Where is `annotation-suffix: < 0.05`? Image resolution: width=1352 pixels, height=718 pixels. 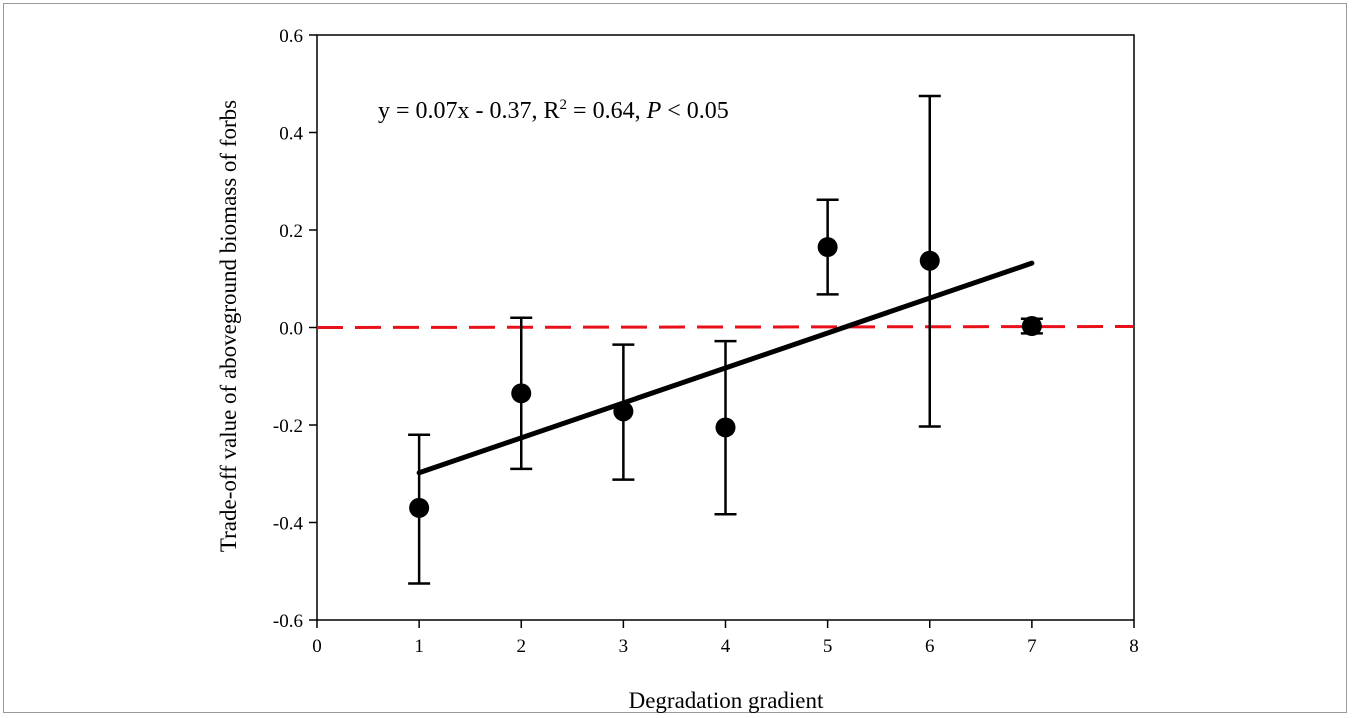
annotation-suffix: < 0.05 is located at coordinates (695, 111).